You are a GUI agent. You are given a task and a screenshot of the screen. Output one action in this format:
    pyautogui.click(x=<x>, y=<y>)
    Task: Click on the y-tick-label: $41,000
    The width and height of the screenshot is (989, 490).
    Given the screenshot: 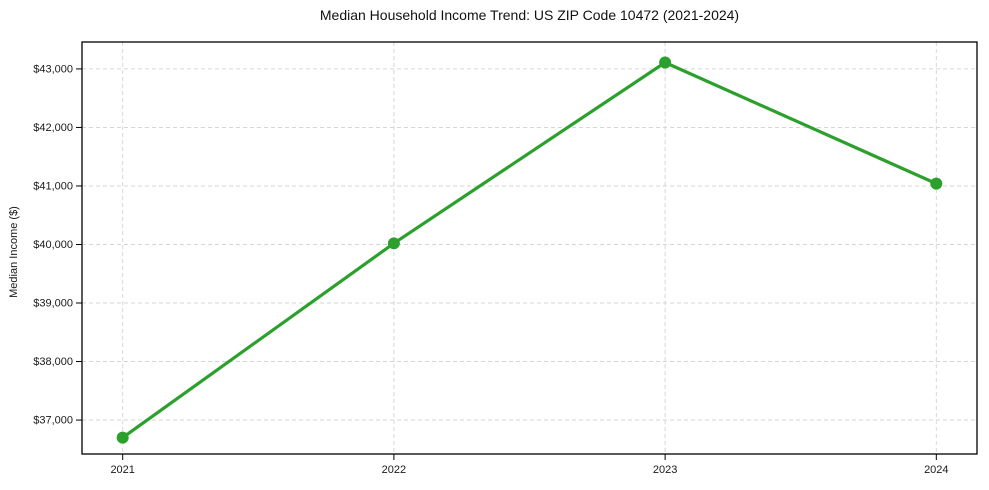 What is the action you would take?
    pyautogui.click(x=53, y=186)
    